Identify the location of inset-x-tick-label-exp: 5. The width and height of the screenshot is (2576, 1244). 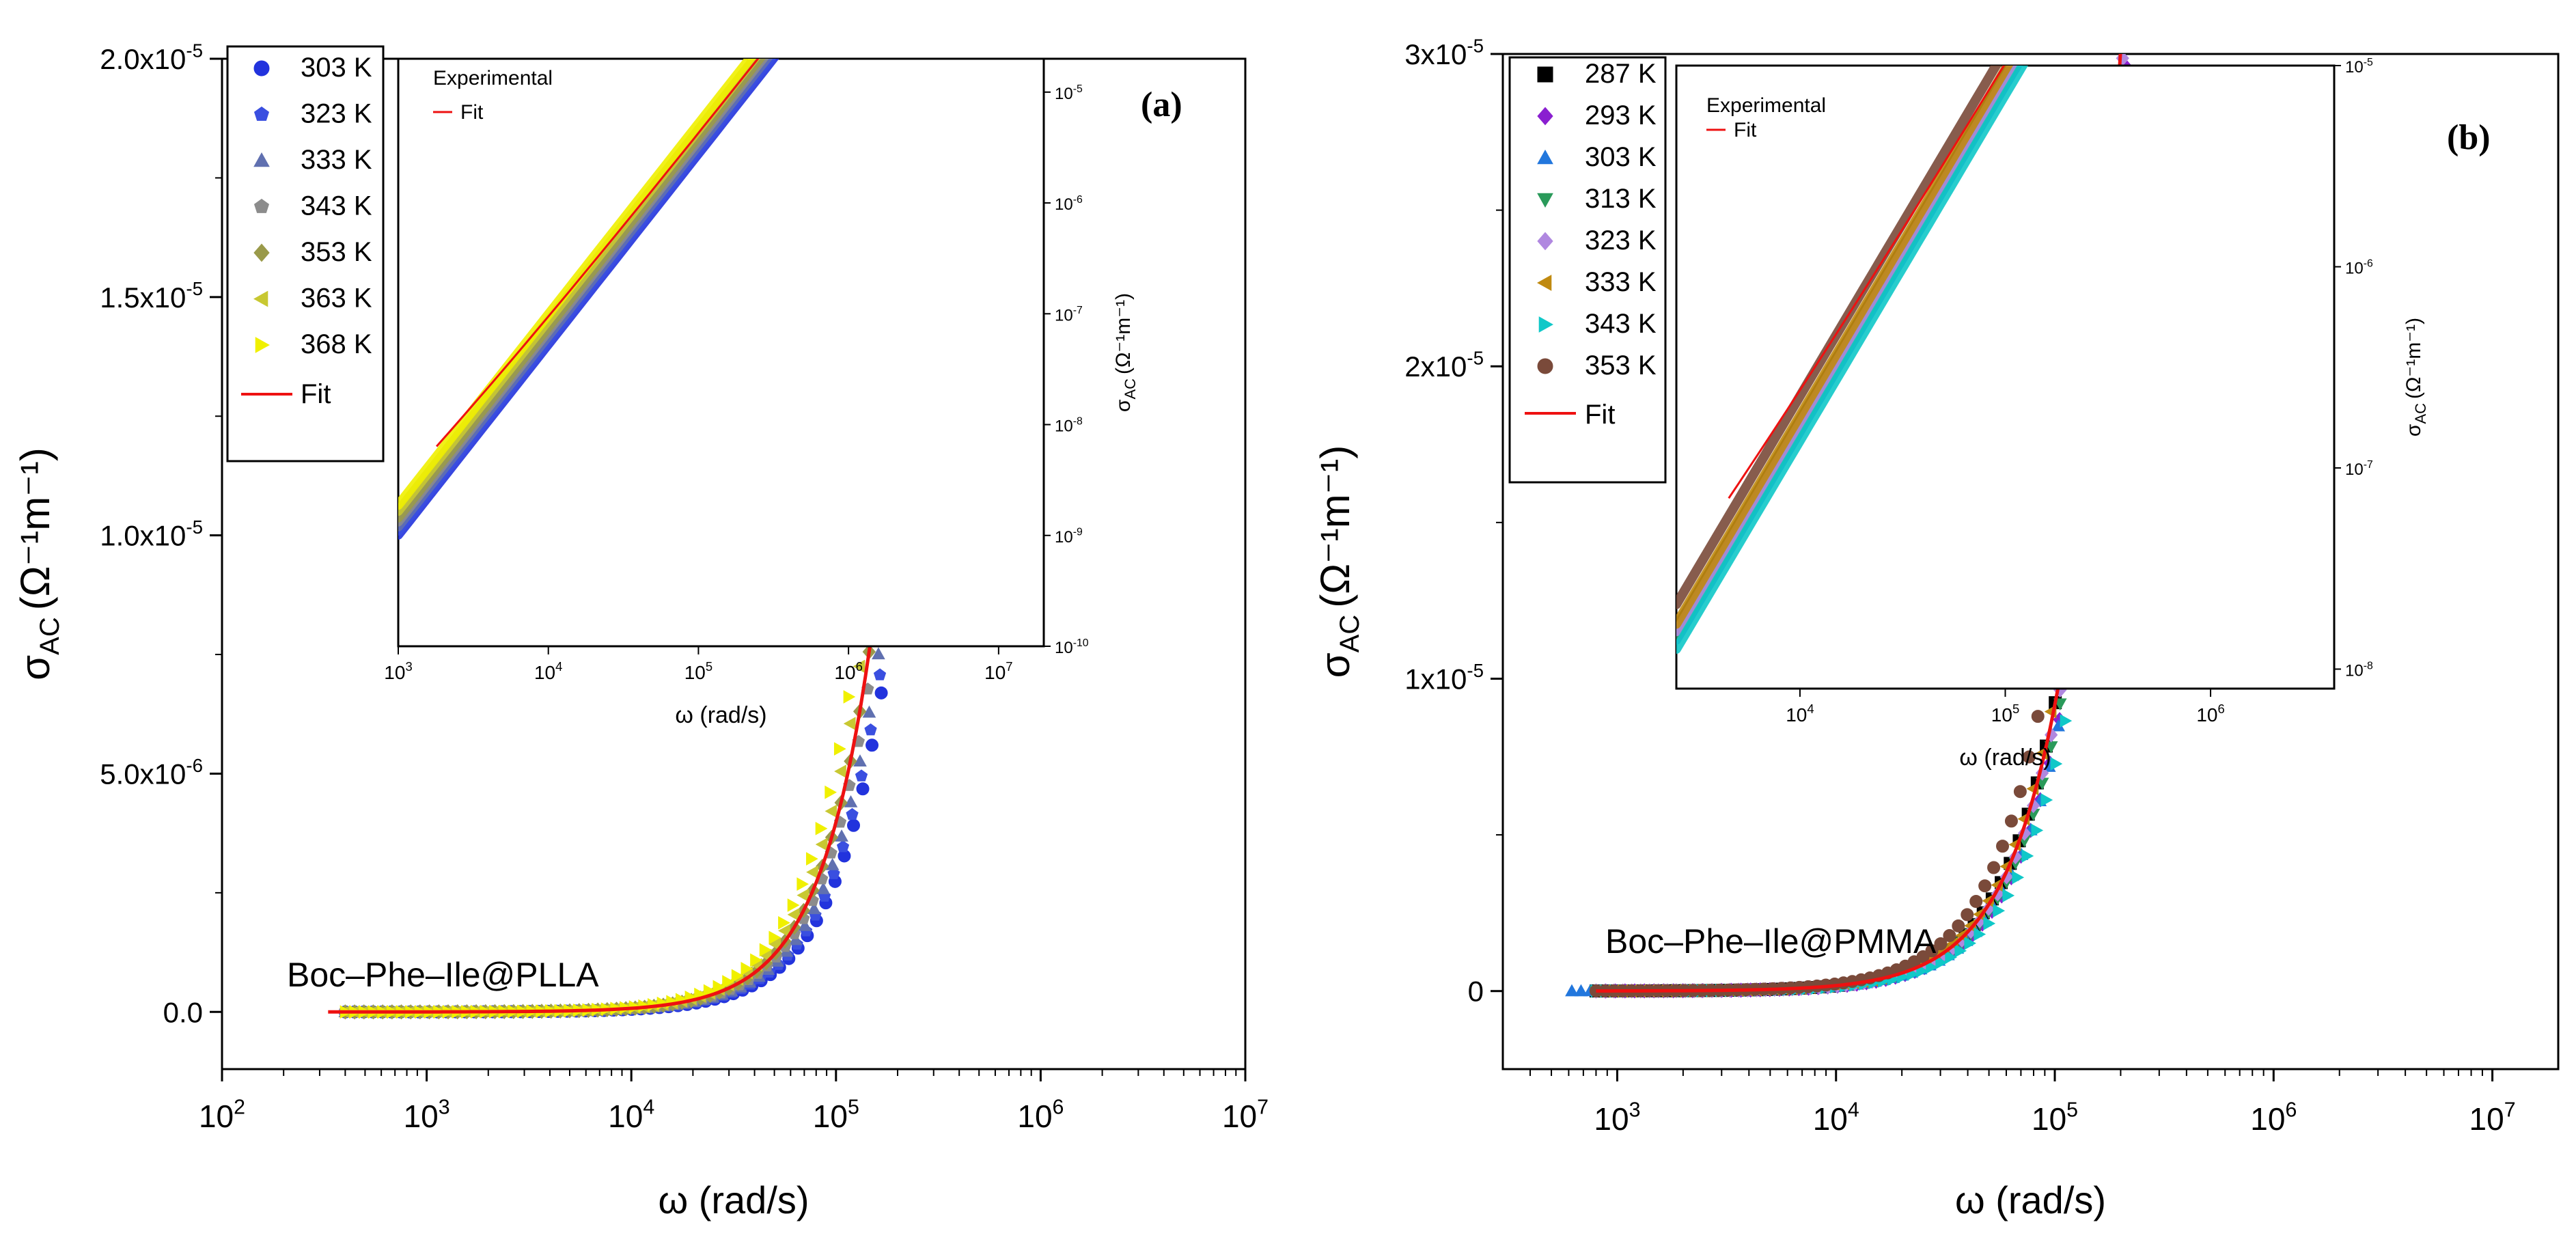
(709, 666).